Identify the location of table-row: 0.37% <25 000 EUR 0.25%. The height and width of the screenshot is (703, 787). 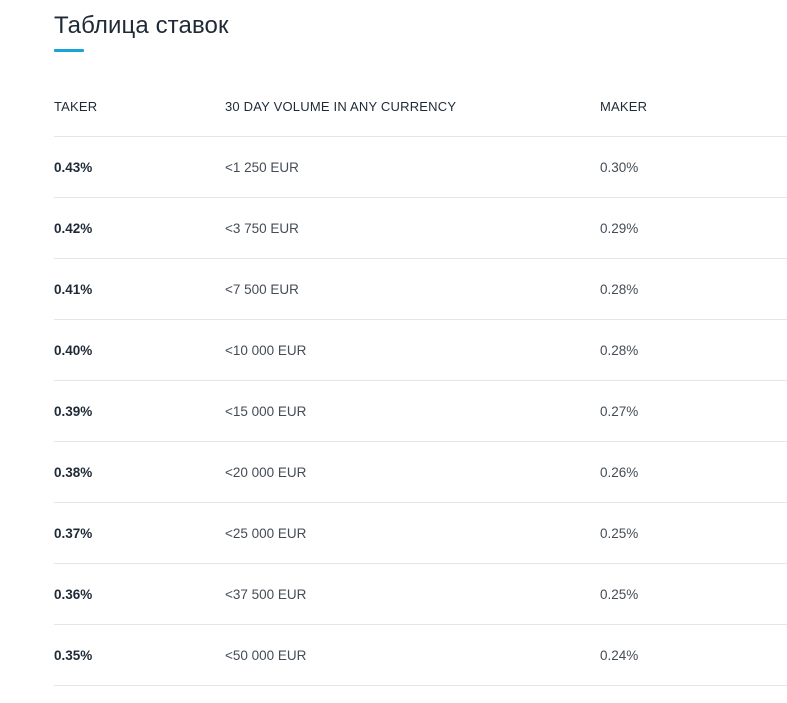
(420, 533).